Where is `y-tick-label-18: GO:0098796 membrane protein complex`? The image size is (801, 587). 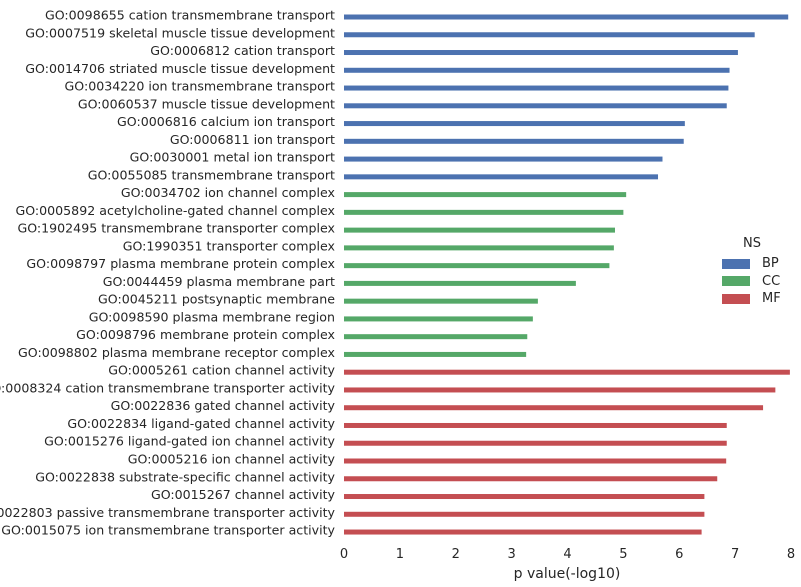 y-tick-label-18: GO:0098796 membrane protein complex is located at coordinates (205, 334).